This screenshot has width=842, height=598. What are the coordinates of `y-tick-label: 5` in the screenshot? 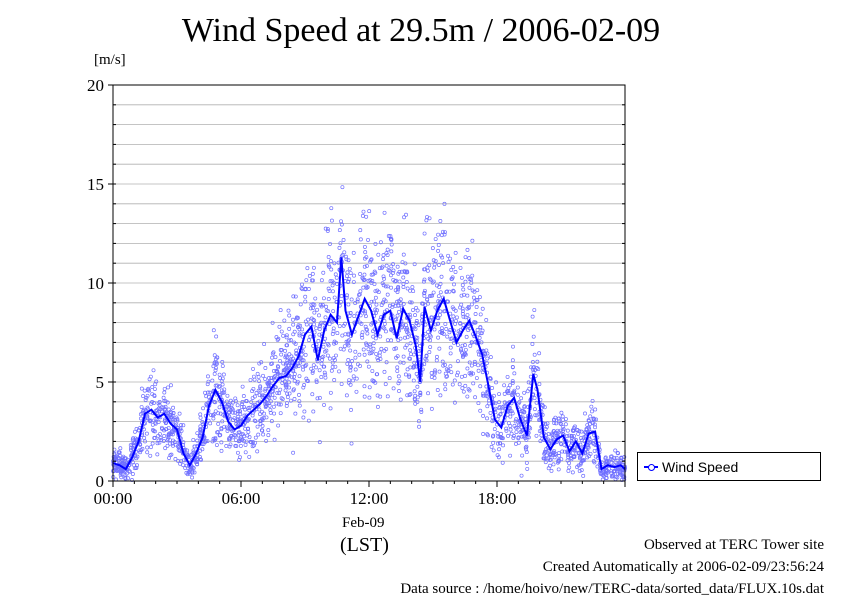 It's located at (100, 382).